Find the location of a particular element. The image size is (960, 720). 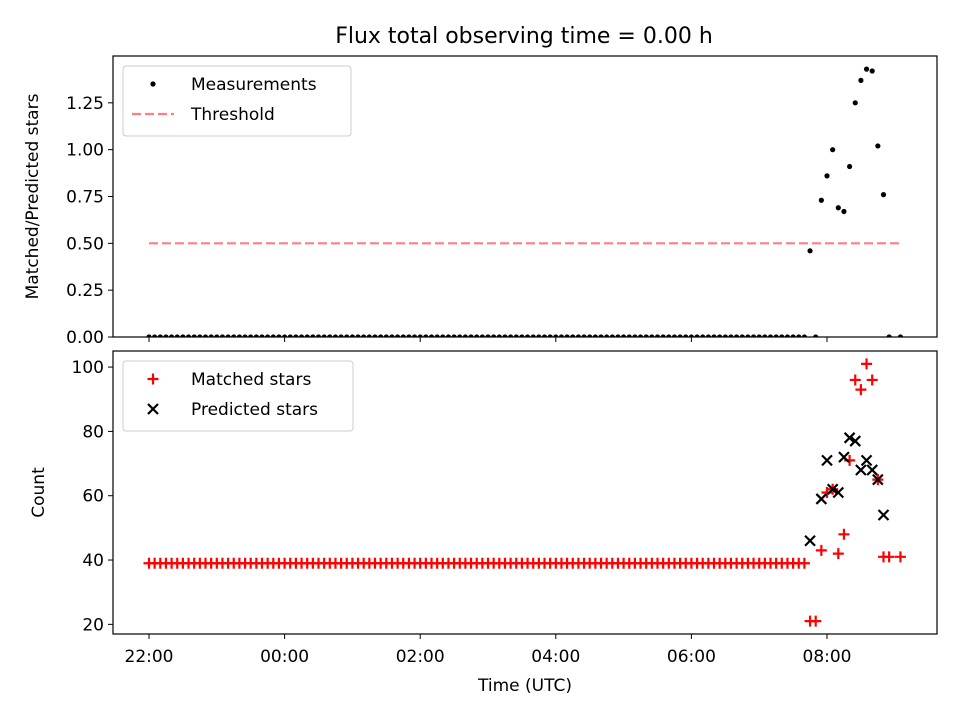

y-tick-label: 100 is located at coordinates (88, 368).